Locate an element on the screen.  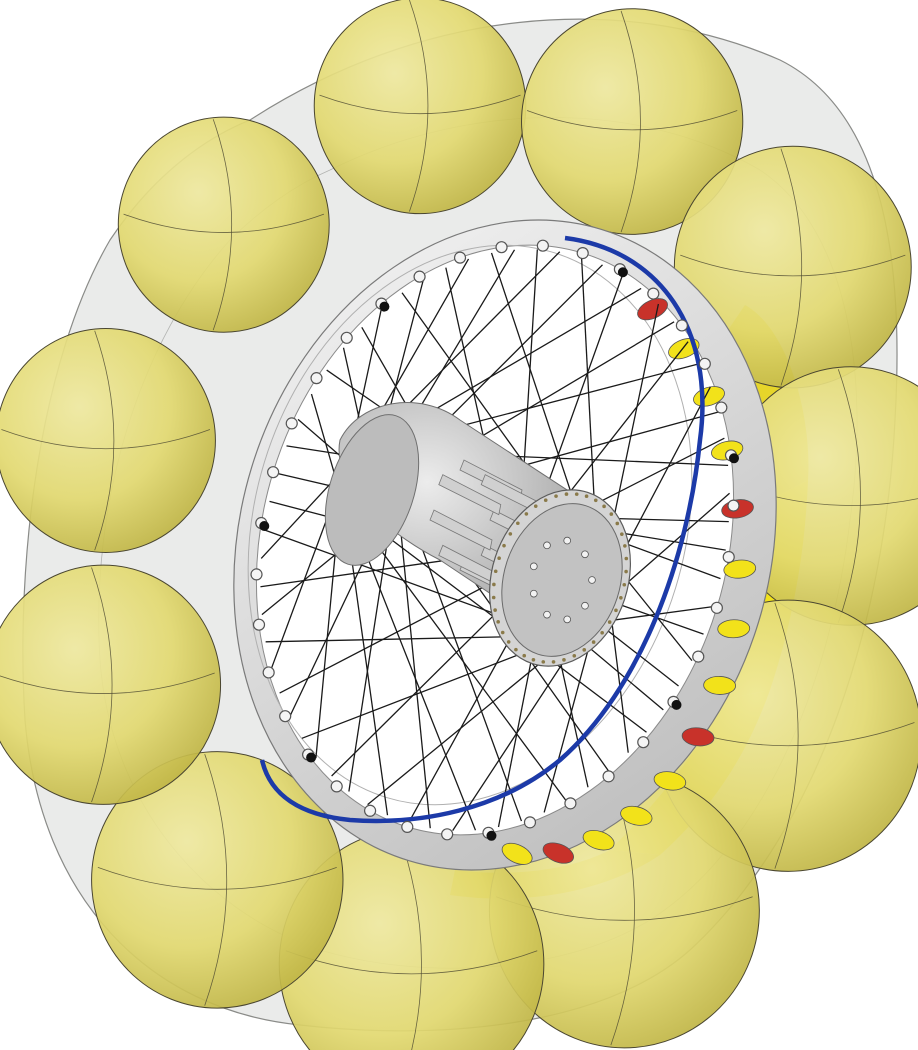
hub-face-plate is located at coordinates (562, 580).